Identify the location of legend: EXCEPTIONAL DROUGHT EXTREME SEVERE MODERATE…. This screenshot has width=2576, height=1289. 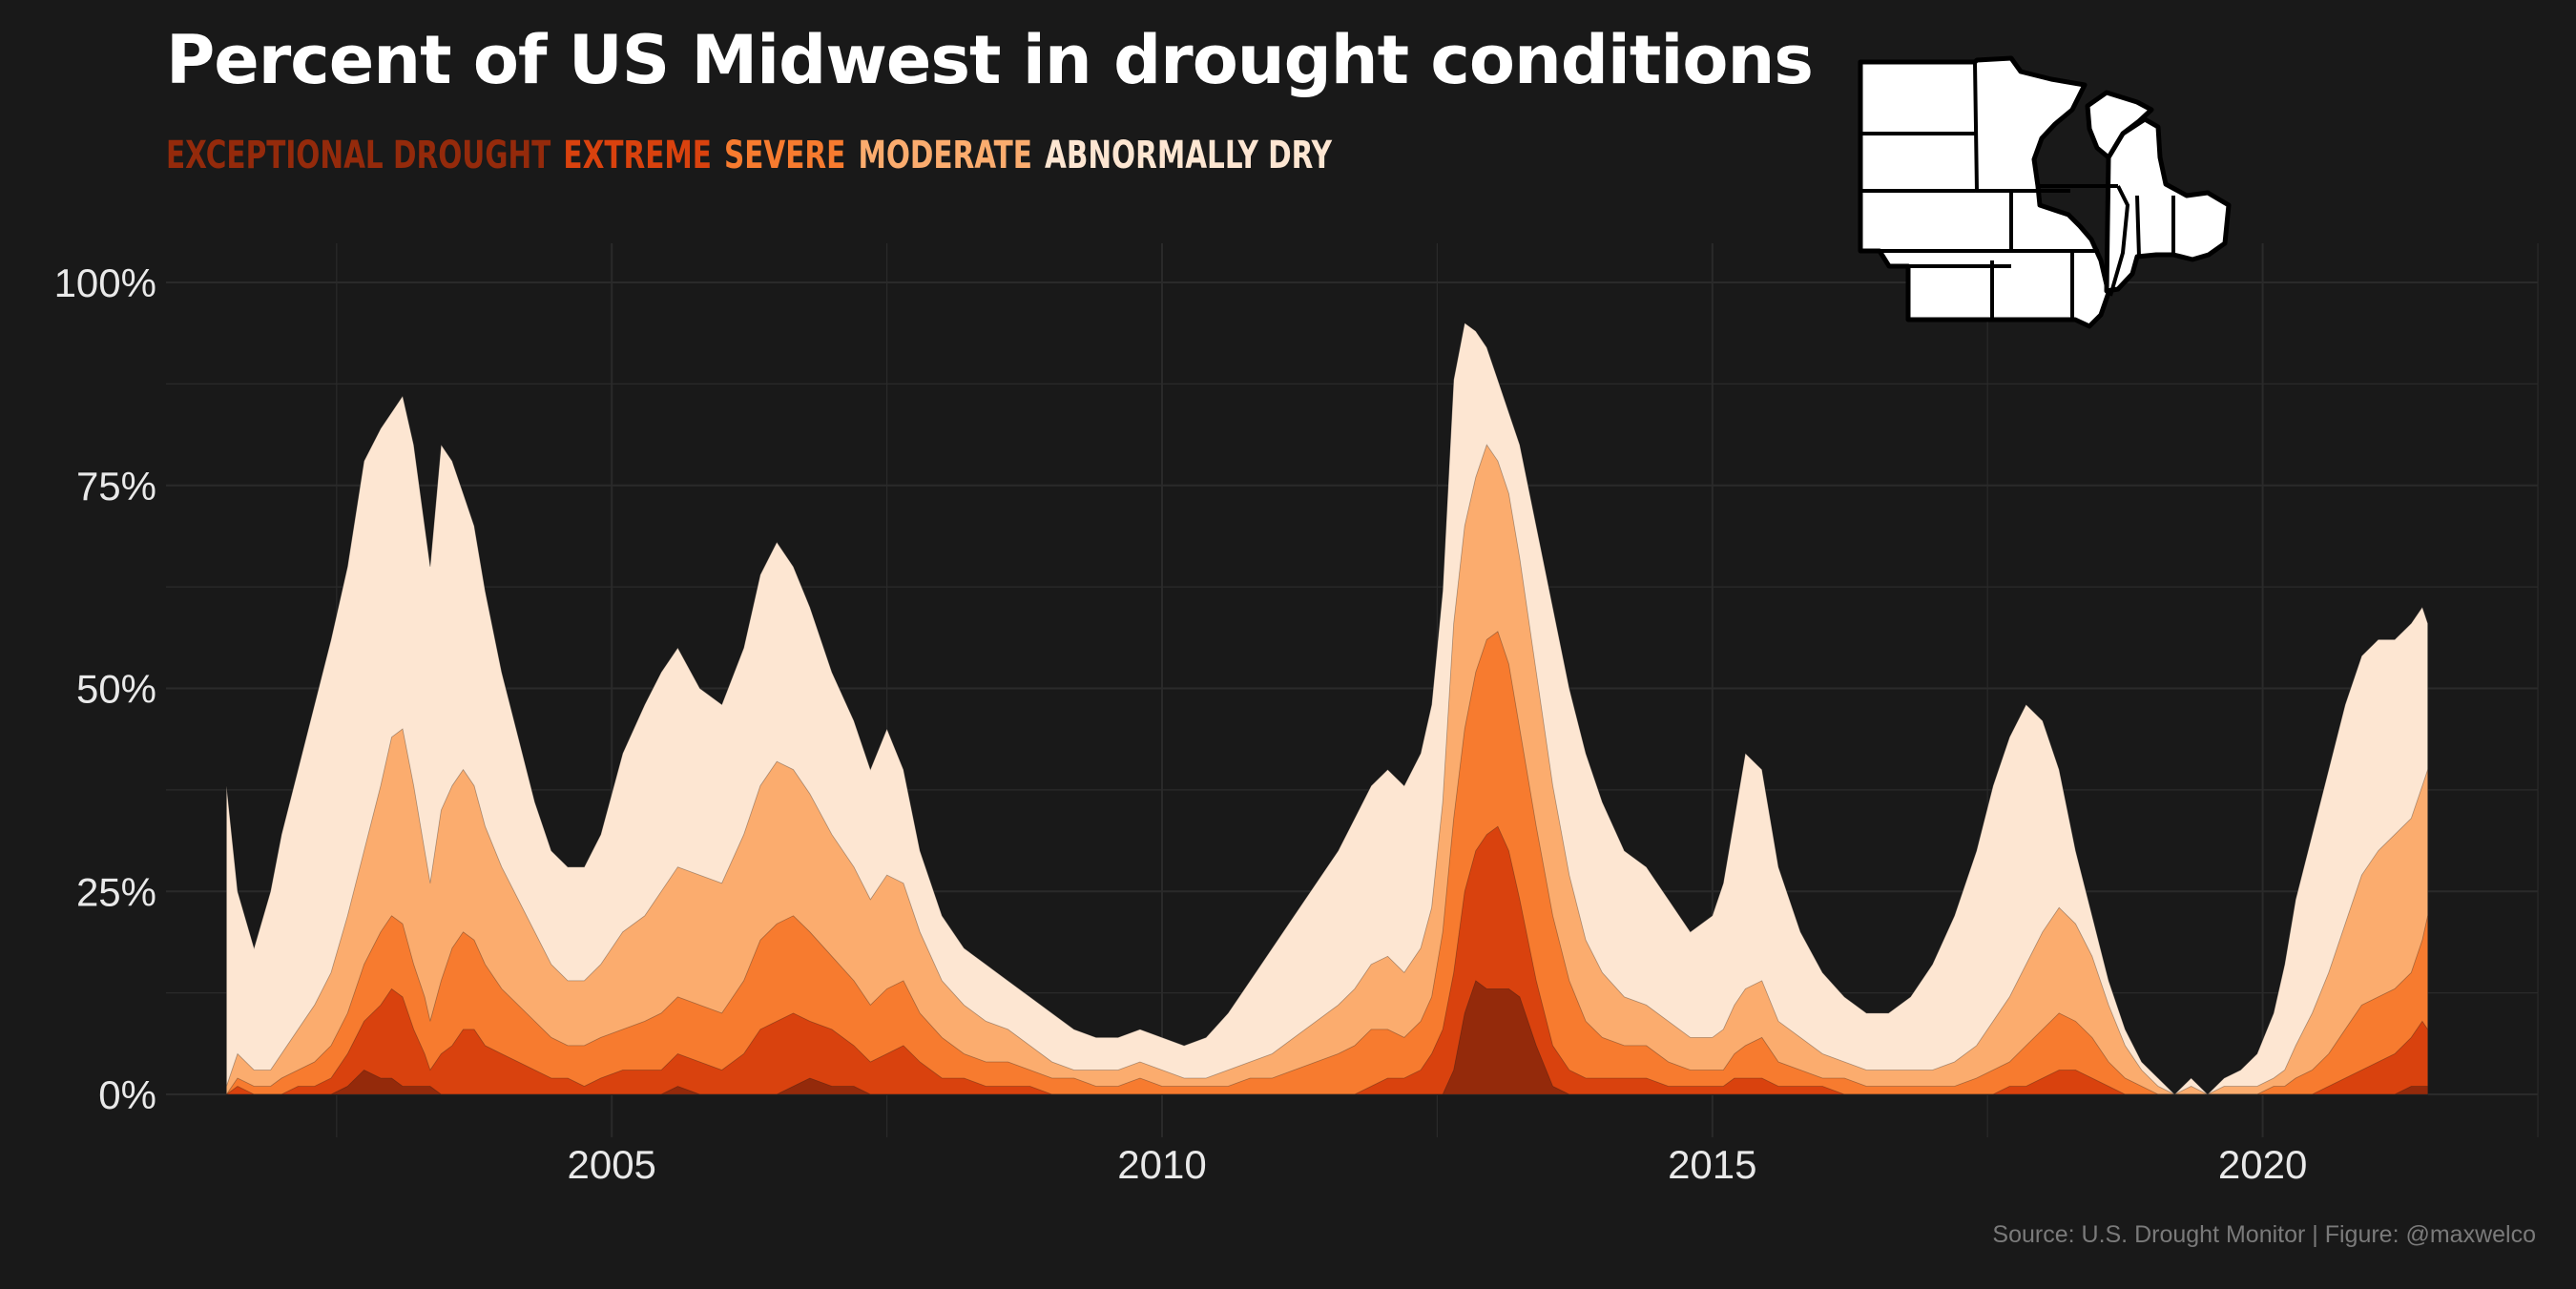
(755, 155).